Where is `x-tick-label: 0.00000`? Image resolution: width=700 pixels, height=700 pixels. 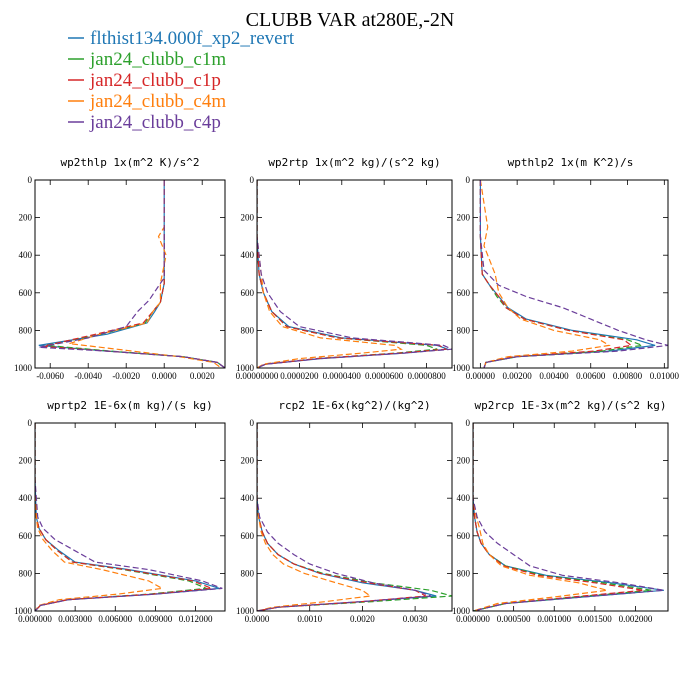 x-tick-label: 0.00000 is located at coordinates (481, 376).